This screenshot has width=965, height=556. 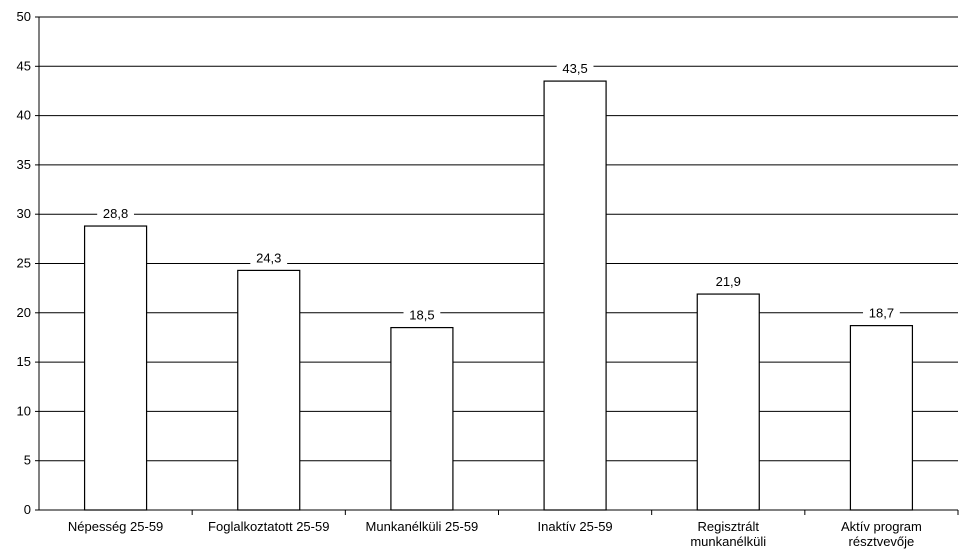 I want to click on y-tick-label: 45, so click(x=24, y=65).